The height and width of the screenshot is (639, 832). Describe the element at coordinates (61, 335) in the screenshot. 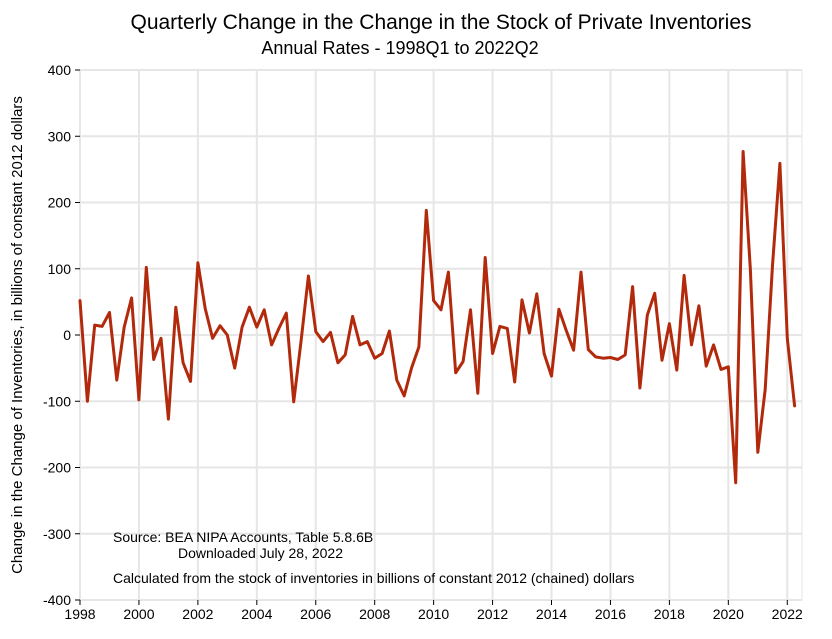

I see `y-axis-ticks: 400 300 200 100 0 -100 -200 -300 -400` at that location.